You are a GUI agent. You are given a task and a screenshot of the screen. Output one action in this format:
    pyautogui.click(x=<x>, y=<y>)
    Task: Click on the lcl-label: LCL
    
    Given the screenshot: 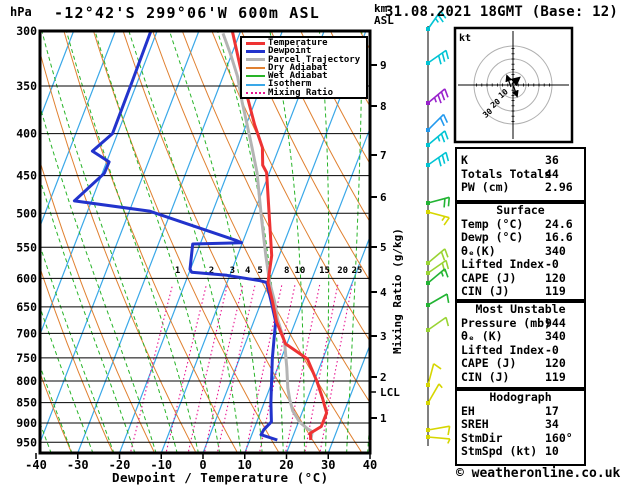 What is the action you would take?
    pyautogui.click(x=390, y=392)
    